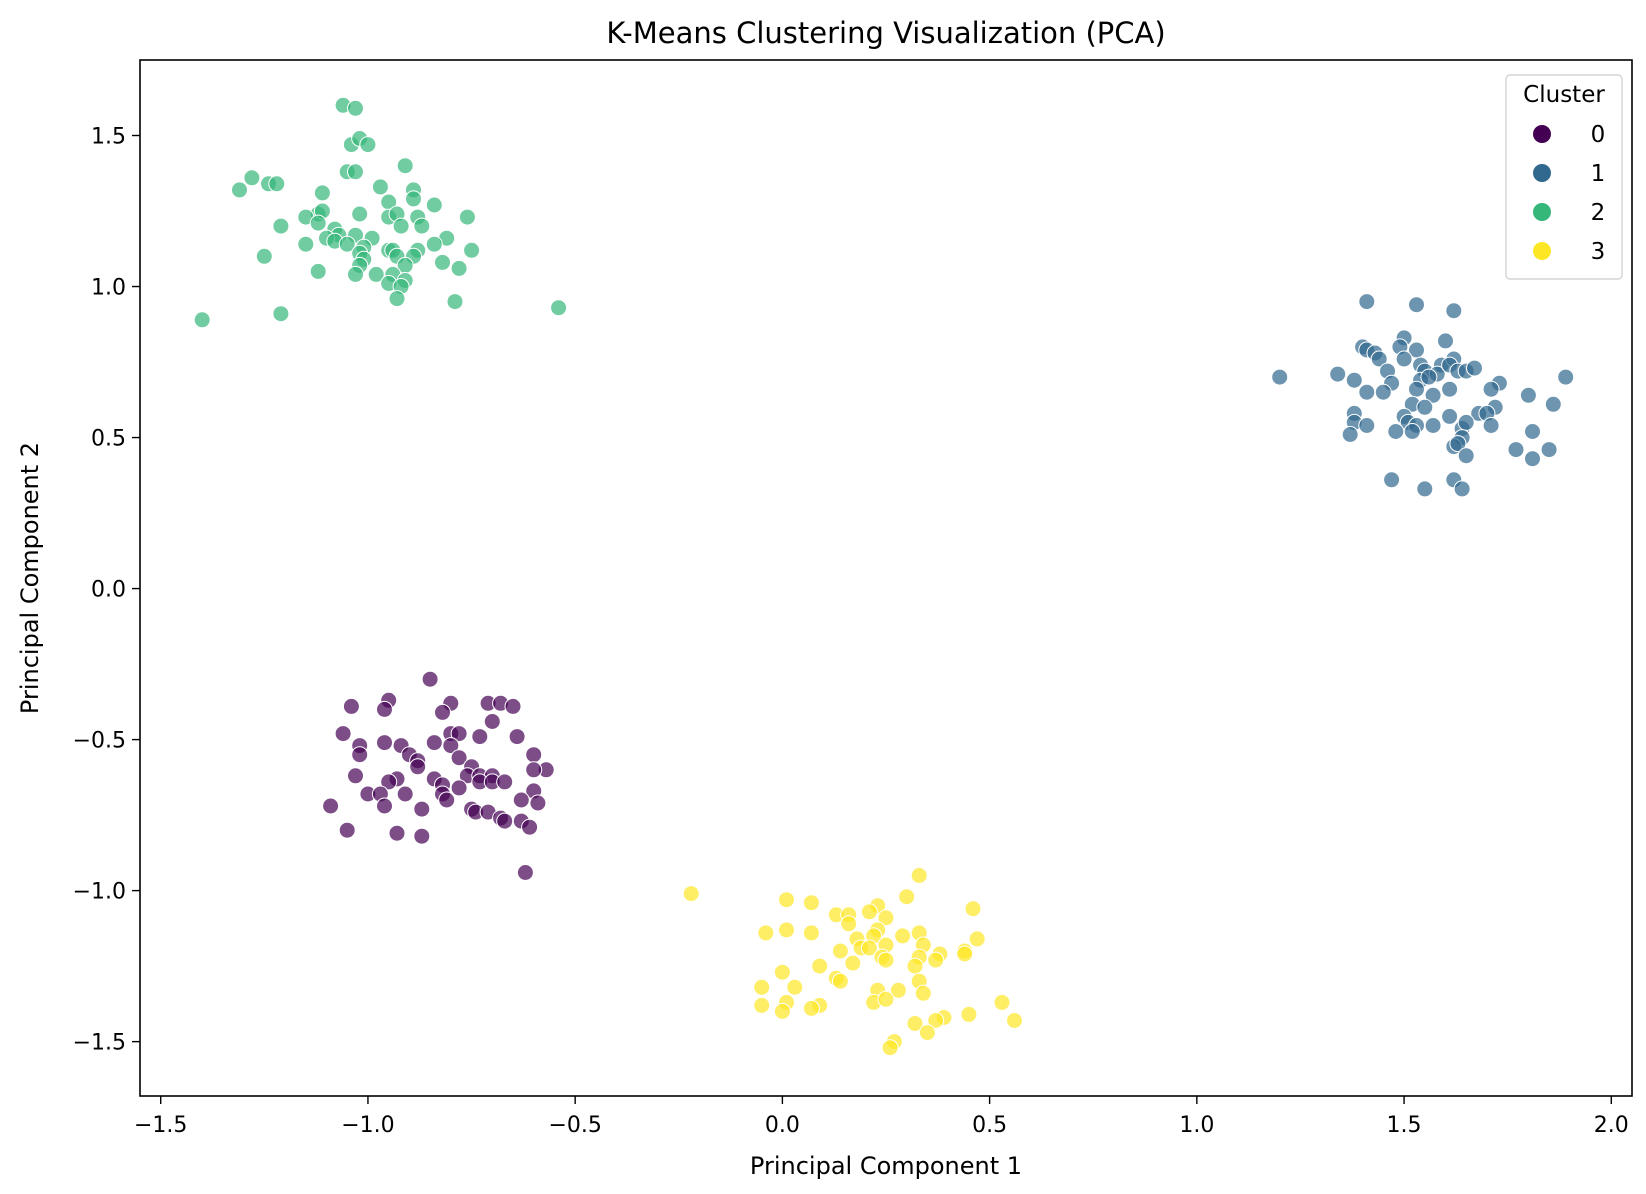 The height and width of the screenshot is (1194, 1646). Describe the element at coordinates (1564, 177) in the screenshot. I see `legend-box` at that location.